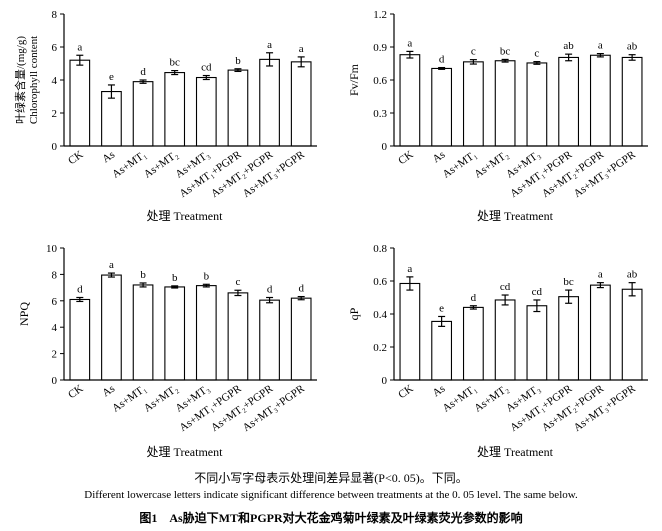 The image size is (662, 531). What do you see at coordinates (55, 81) in the screenshot?
I see `y-tick-label: 4` at bounding box center [55, 81].